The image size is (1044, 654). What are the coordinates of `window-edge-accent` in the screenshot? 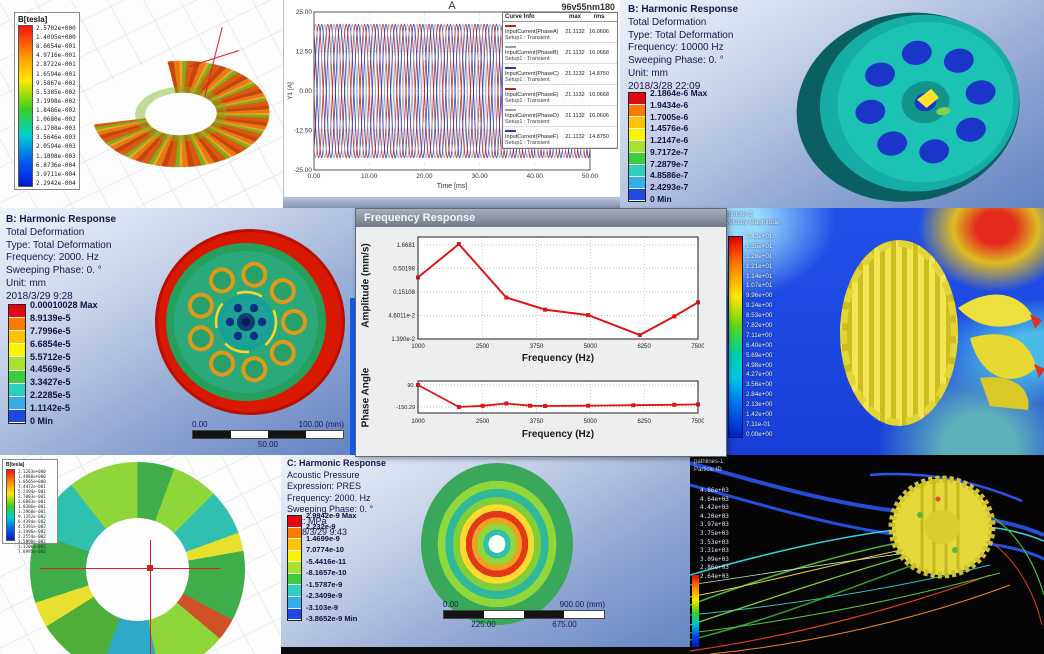 It's located at (354, 376).